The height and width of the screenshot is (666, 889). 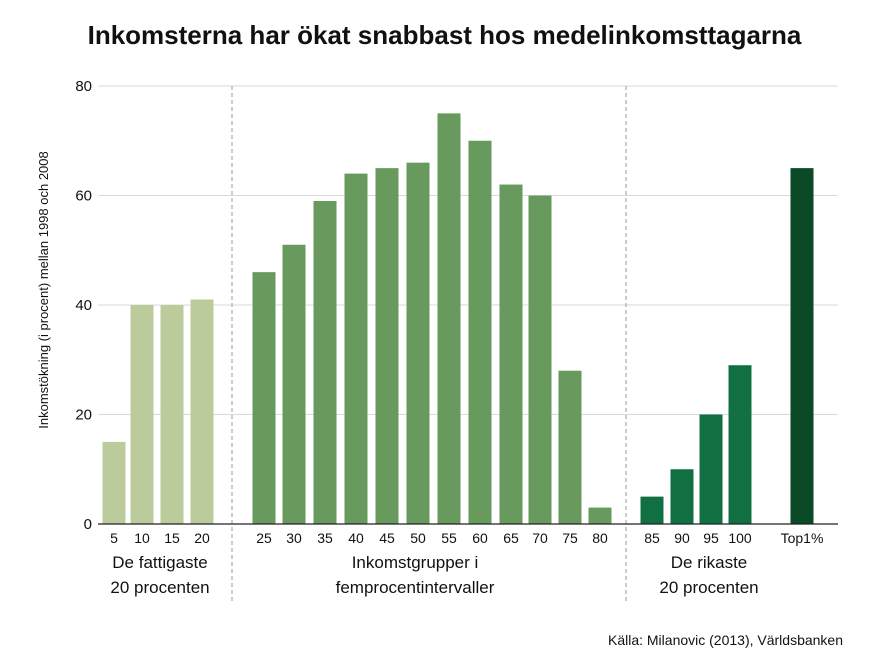 What do you see at coordinates (652, 538) in the screenshot?
I see `x-tick-label: 85` at bounding box center [652, 538].